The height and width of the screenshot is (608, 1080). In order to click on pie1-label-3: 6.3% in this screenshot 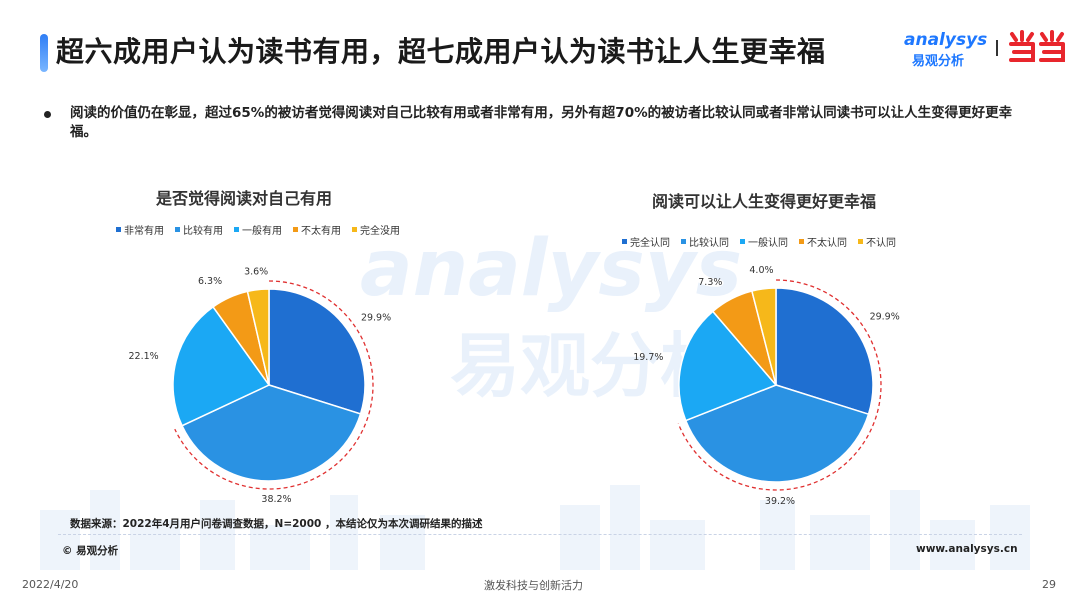, I will do `click(210, 281)`.